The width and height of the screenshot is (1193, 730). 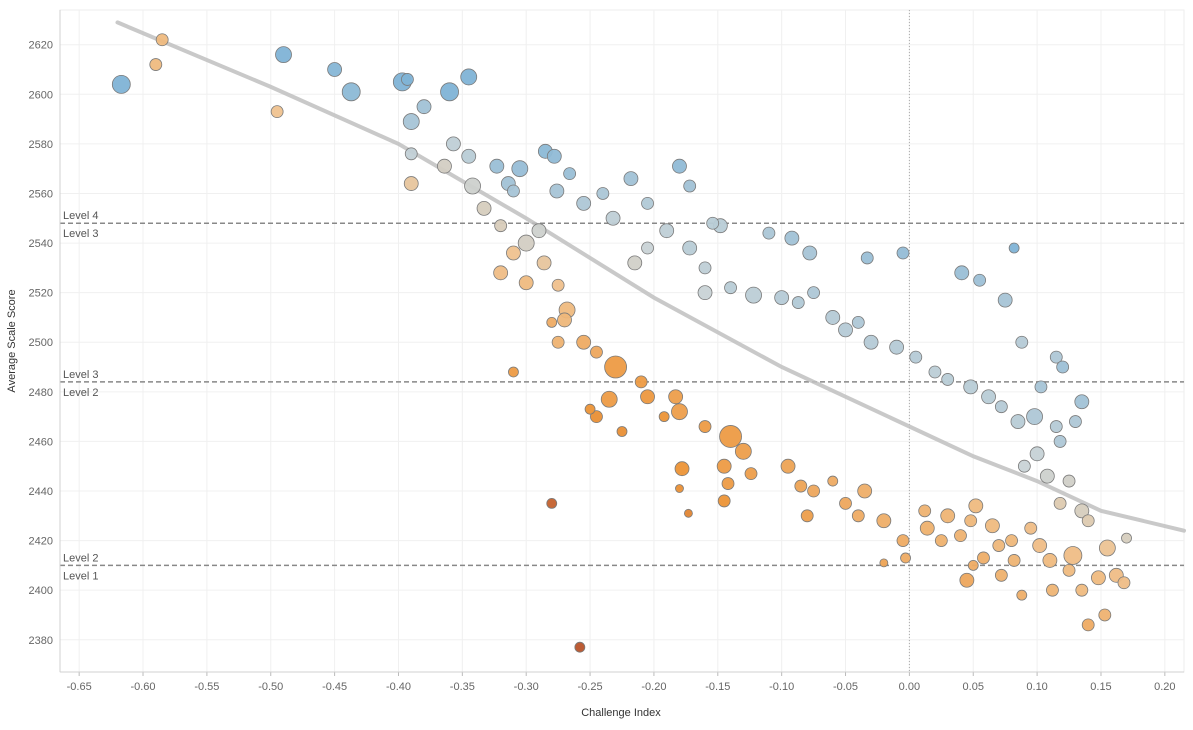 What do you see at coordinates (590, 687) in the screenshot?
I see `x-tick-label: -0.25` at bounding box center [590, 687].